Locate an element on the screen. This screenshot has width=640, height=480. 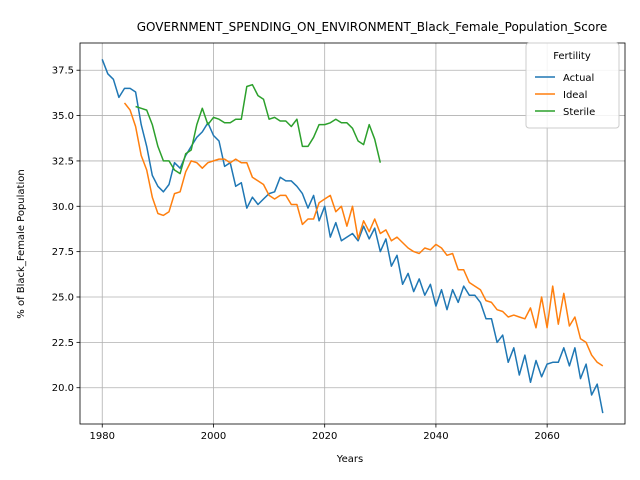
legend-box is located at coordinates (572, 85).